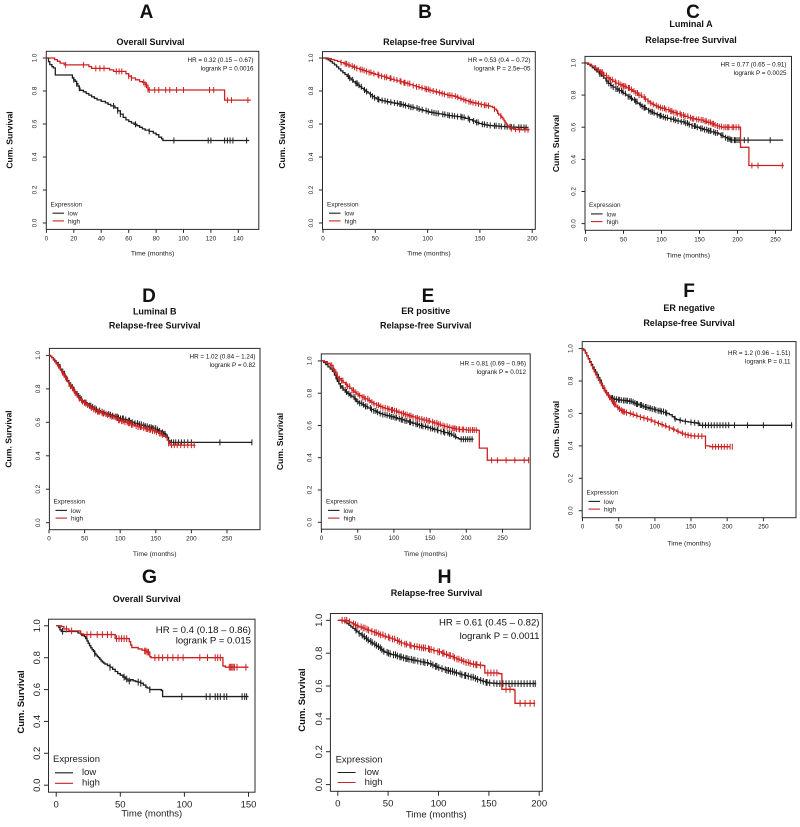  Describe the element at coordinates (211, 238) in the screenshot. I see `svg-text: 120` at that location.